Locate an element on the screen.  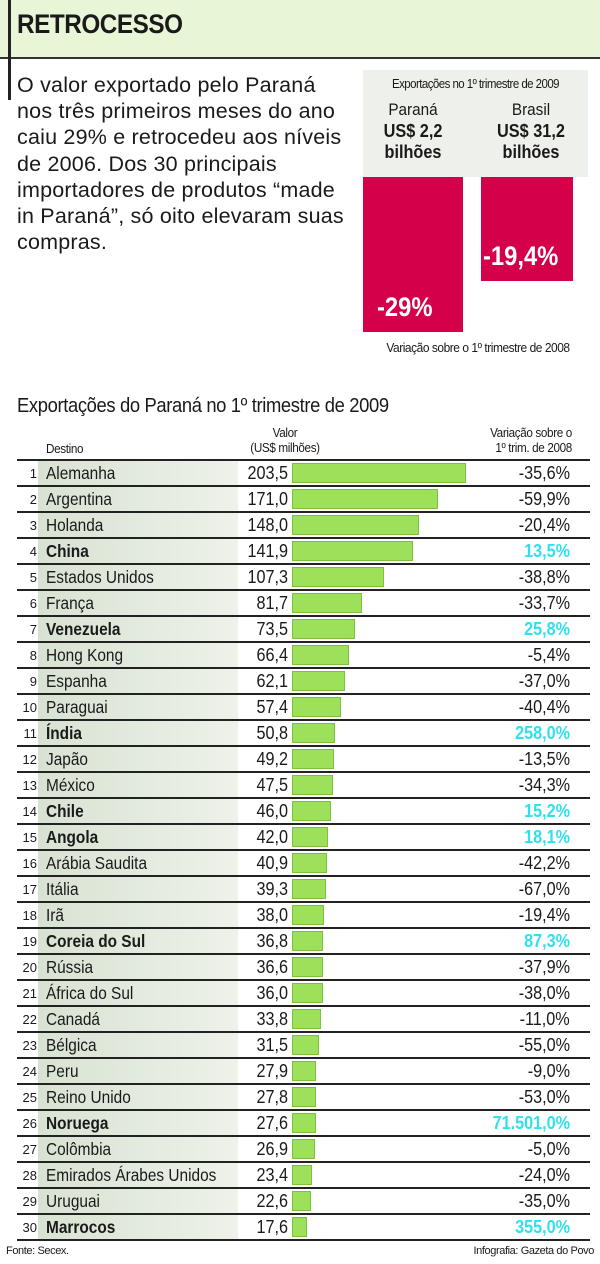
rank-label: 6 is located at coordinates (33, 603).